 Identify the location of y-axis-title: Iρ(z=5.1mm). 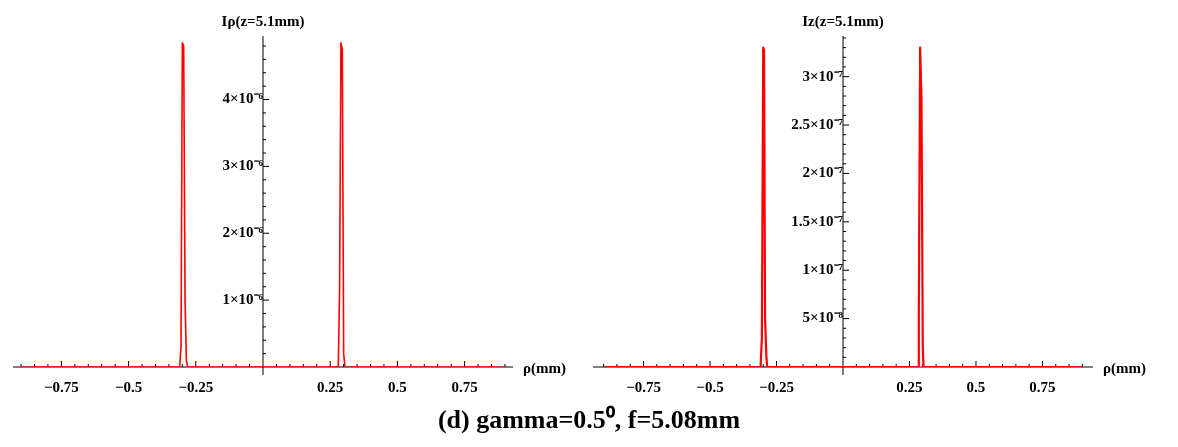
(263, 22).